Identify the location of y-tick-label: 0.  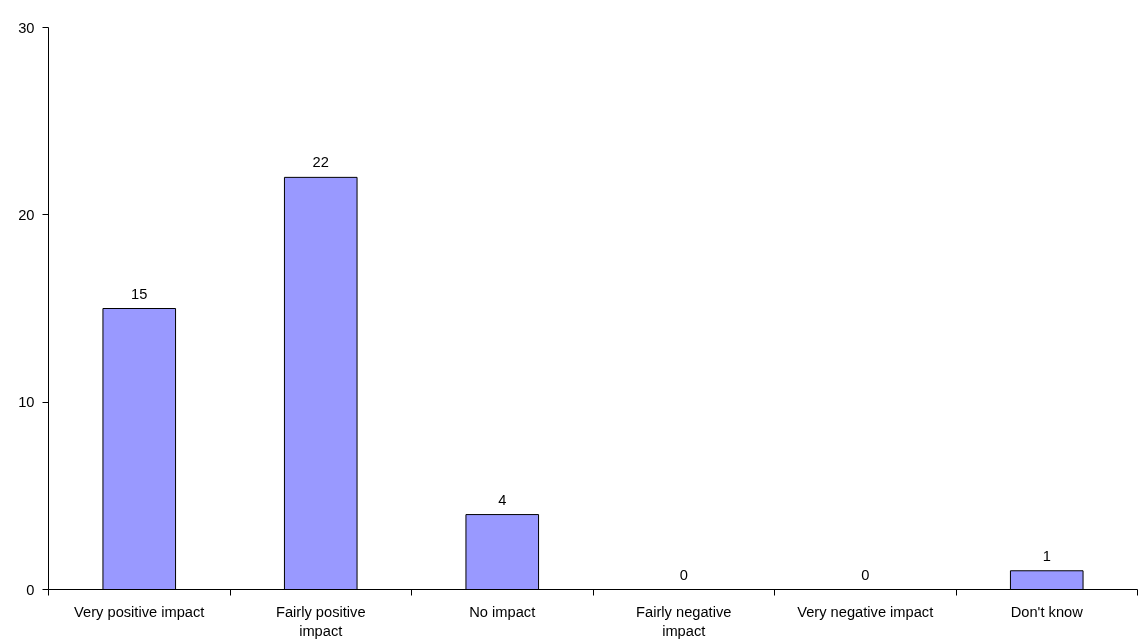
(30, 589).